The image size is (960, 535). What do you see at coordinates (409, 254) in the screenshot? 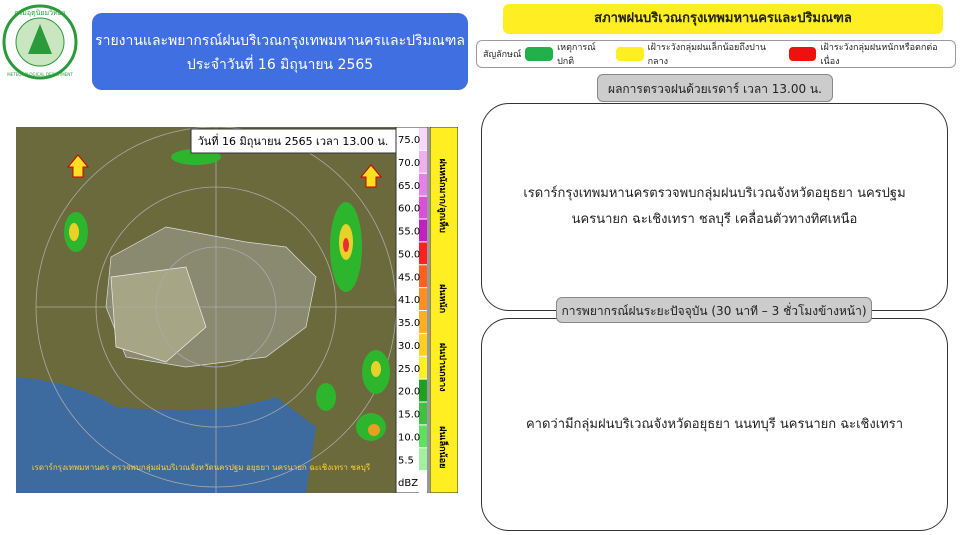
I see `scale-label: 50.0` at bounding box center [409, 254].